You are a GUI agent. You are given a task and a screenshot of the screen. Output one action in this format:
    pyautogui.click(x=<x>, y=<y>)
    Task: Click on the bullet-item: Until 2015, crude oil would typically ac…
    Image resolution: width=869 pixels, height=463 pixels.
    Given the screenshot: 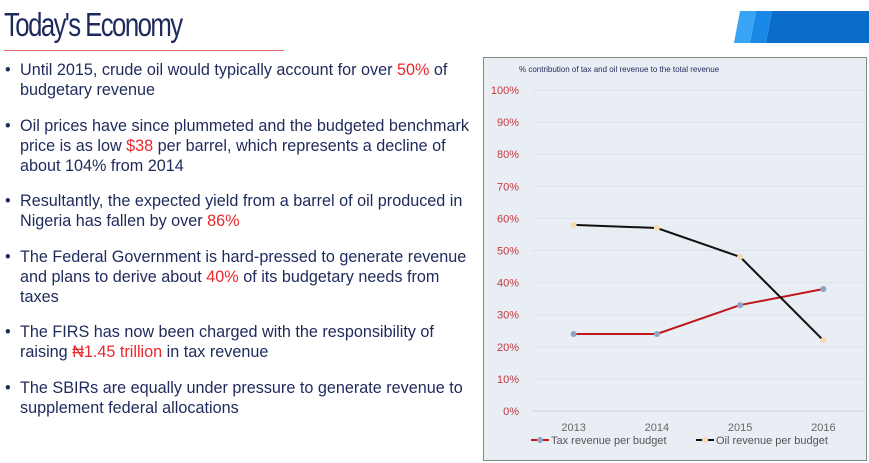 What is the action you would take?
    pyautogui.click(x=237, y=80)
    